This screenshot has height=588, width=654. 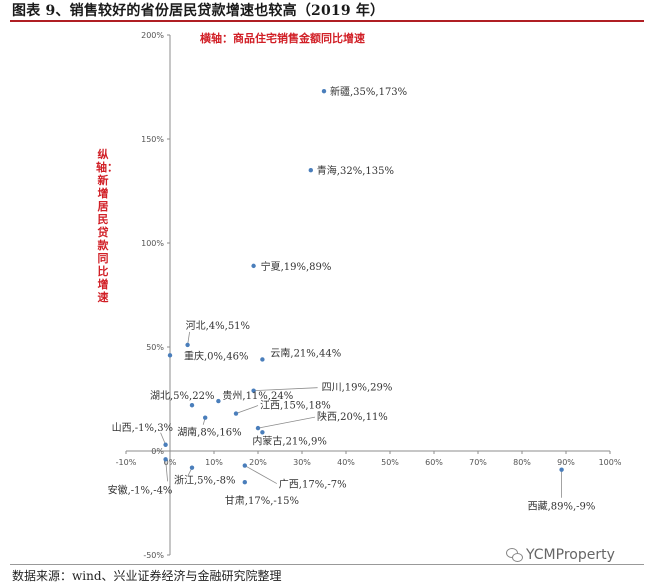 I want to click on title-divider, so click(x=327, y=21).